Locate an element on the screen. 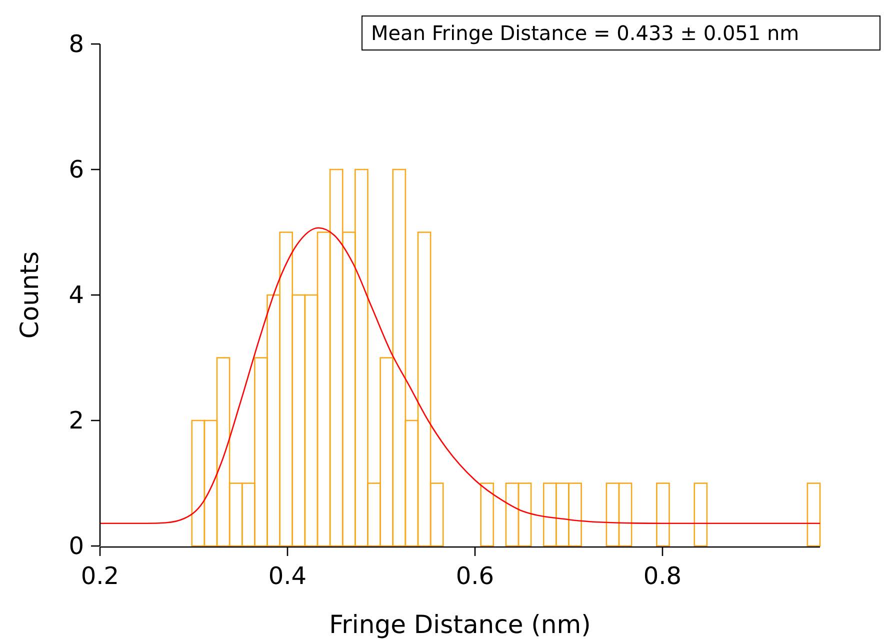 This screenshot has width=885, height=639. y-tick-label: 0 is located at coordinates (76, 546).